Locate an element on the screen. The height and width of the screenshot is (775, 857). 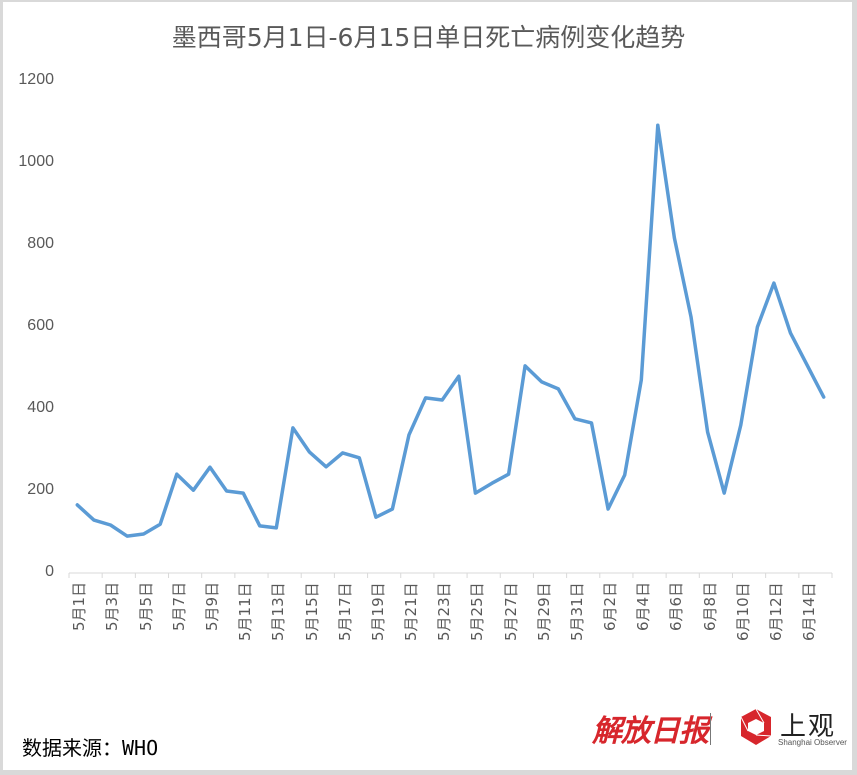
y-tick-label: 1200 is located at coordinates (36, 79).